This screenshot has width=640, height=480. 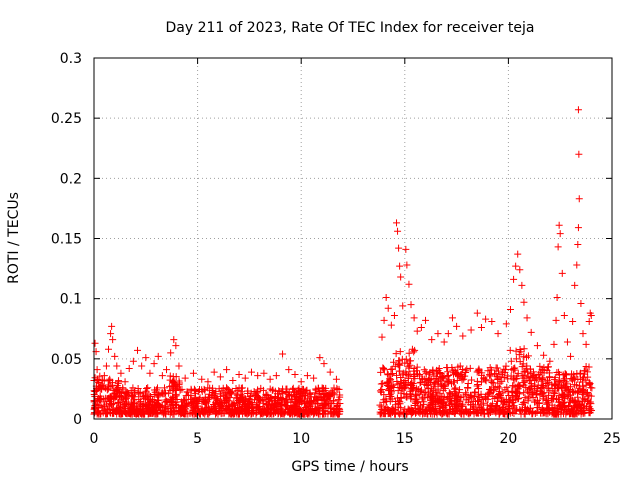 What do you see at coordinates (301, 439) in the screenshot?
I see `x-tick-label: 10` at bounding box center [301, 439].